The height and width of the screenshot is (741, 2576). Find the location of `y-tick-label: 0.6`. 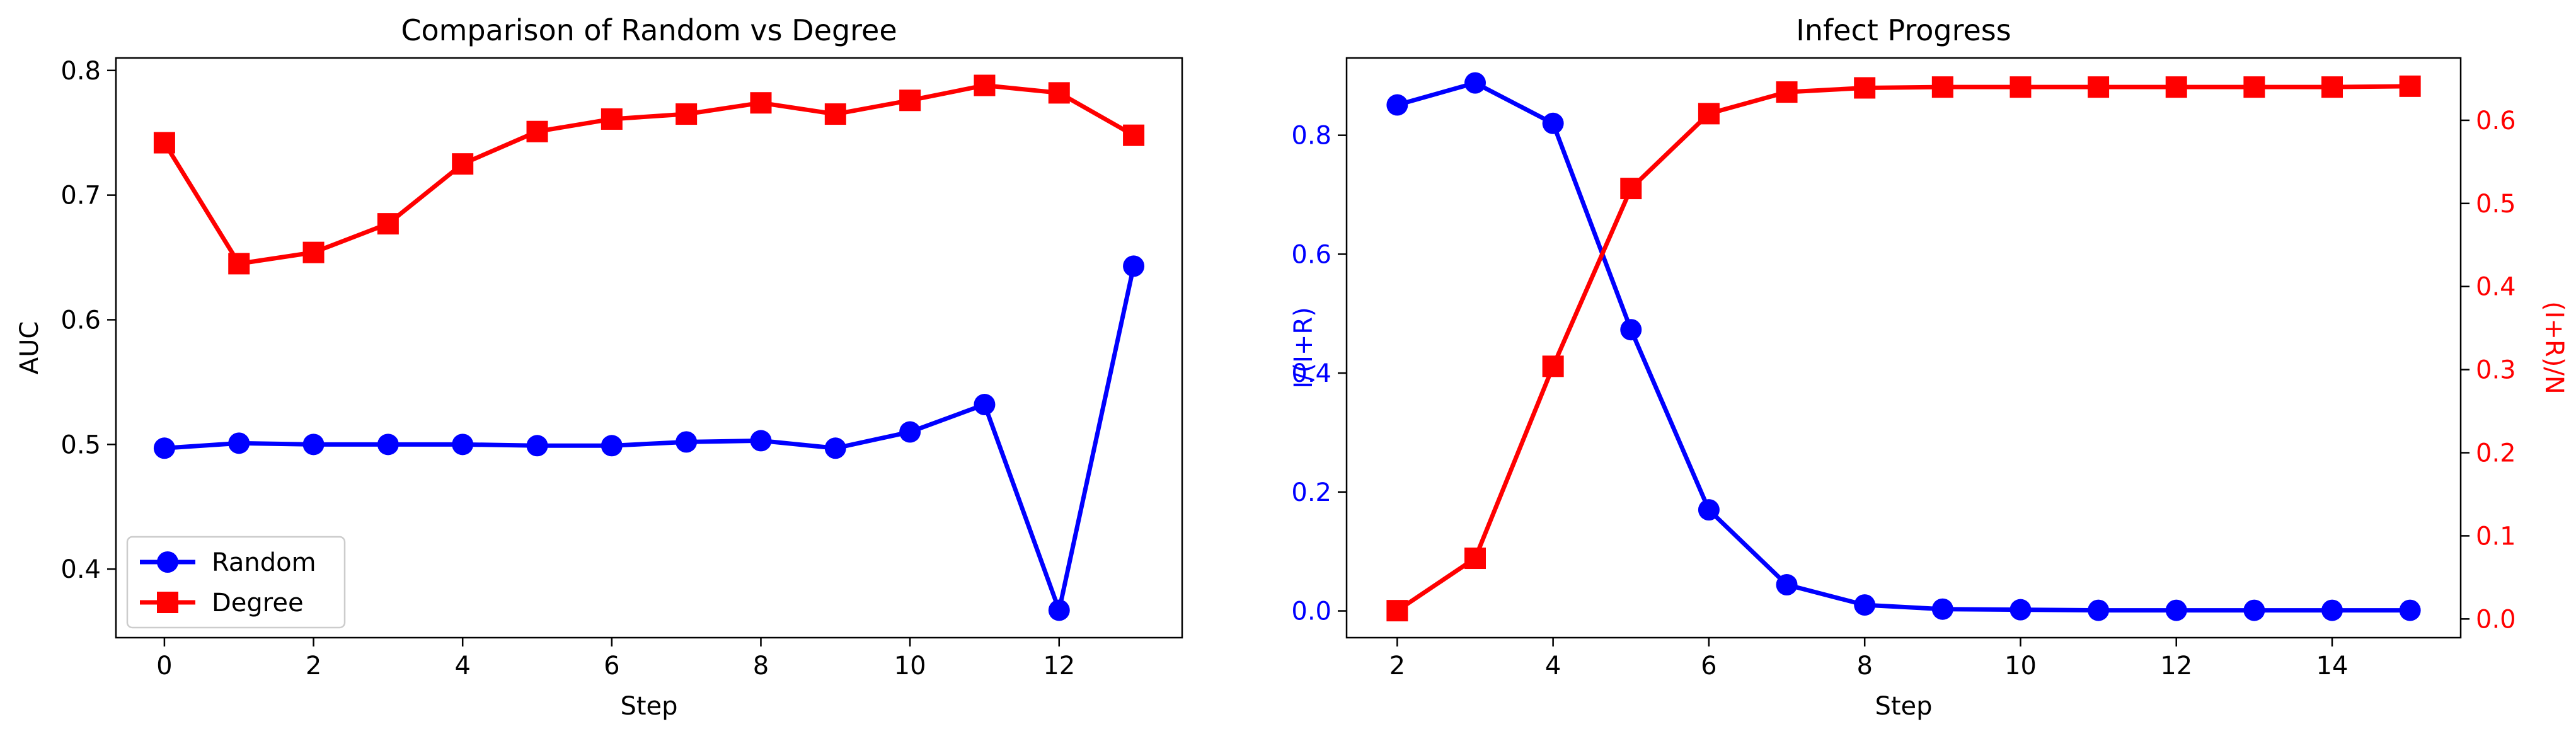

y-tick-label: 0.6 is located at coordinates (80, 320).